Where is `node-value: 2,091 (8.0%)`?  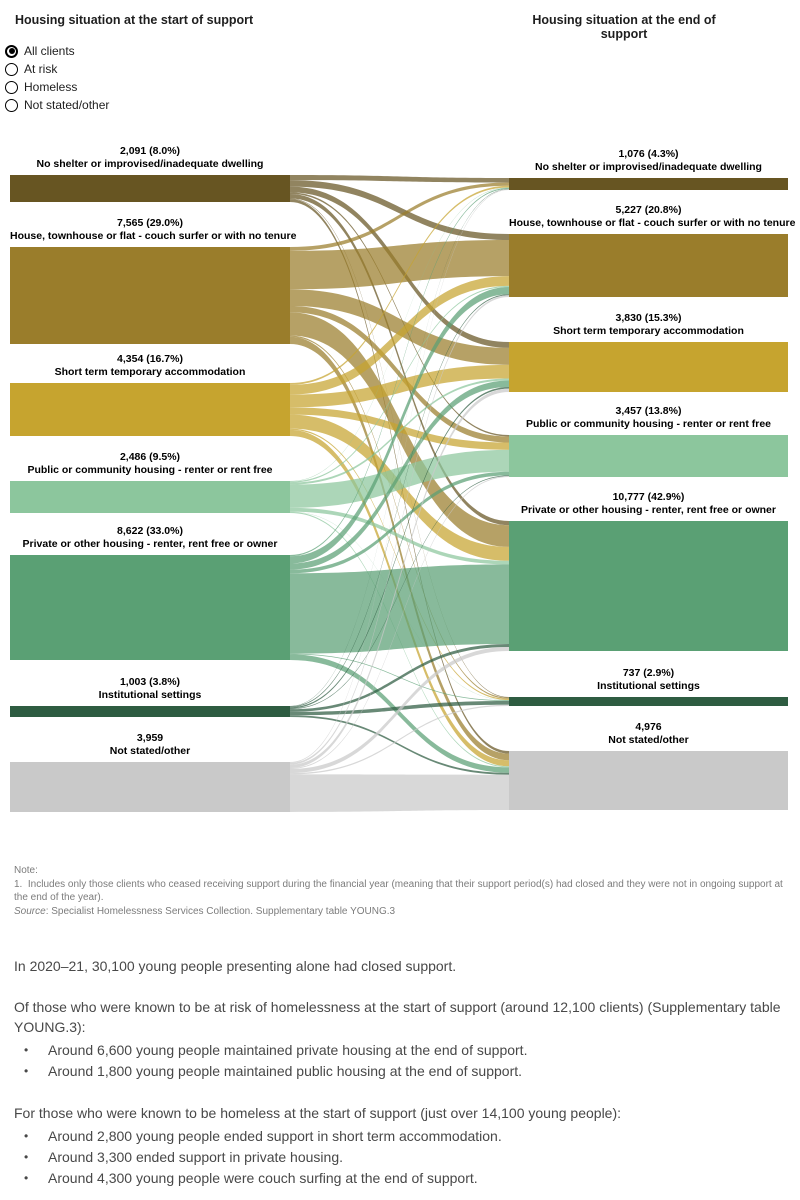 node-value: 2,091 (8.0%) is located at coordinates (150, 151).